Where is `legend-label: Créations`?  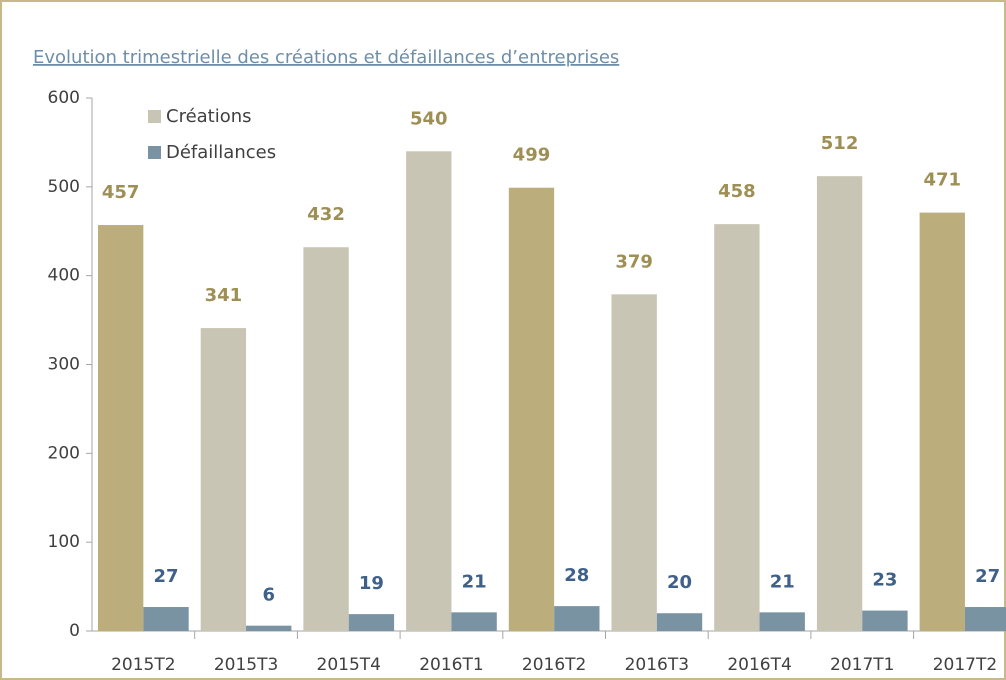 legend-label: Créations is located at coordinates (209, 116).